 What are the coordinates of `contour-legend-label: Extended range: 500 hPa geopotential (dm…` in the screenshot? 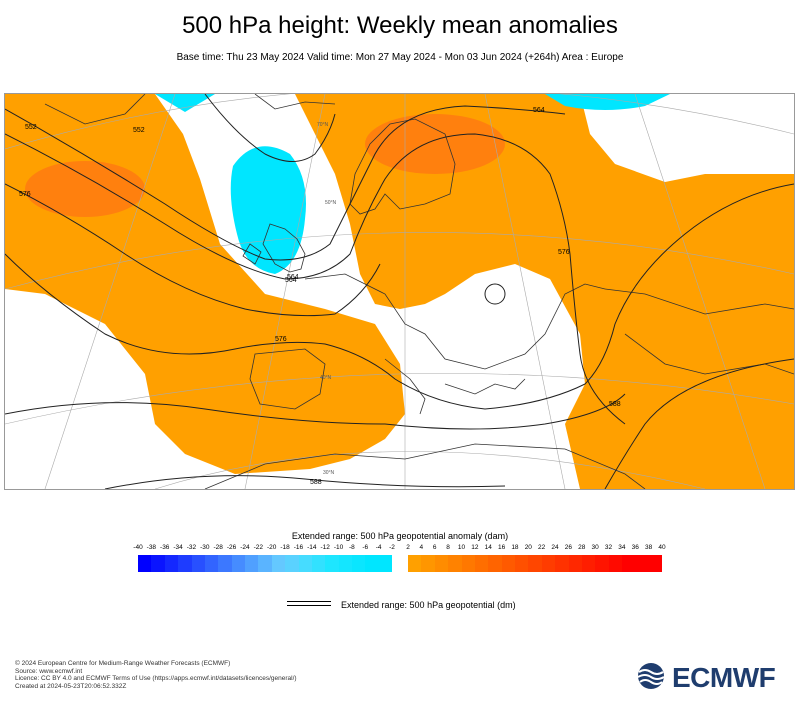 It's located at (428, 605).